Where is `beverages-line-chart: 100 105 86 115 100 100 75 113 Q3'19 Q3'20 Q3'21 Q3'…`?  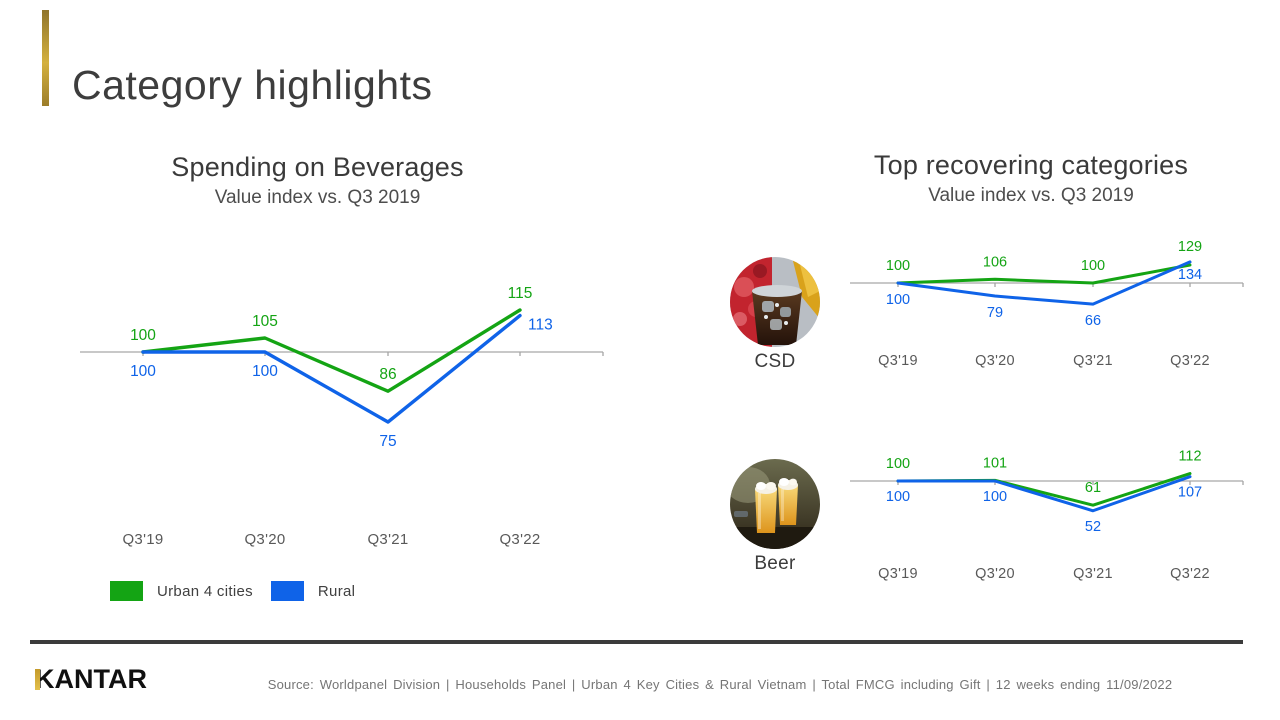 beverages-line-chart: 100 105 86 115 100 100 75 113 Q3'19 Q3'20 Q3'21 Q3'… is located at coordinates (342, 416).